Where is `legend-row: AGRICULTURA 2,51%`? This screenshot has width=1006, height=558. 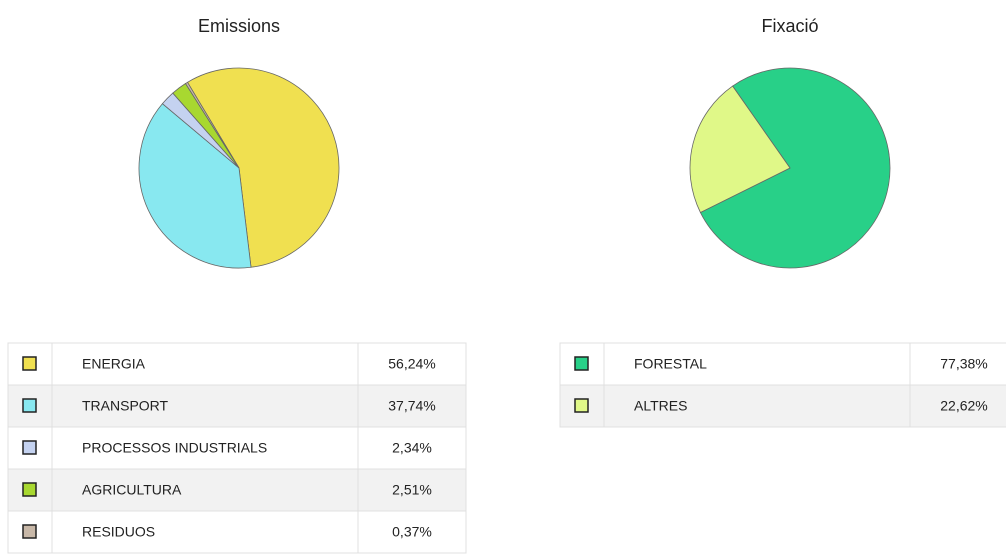 legend-row: AGRICULTURA 2,51% is located at coordinates (237, 490).